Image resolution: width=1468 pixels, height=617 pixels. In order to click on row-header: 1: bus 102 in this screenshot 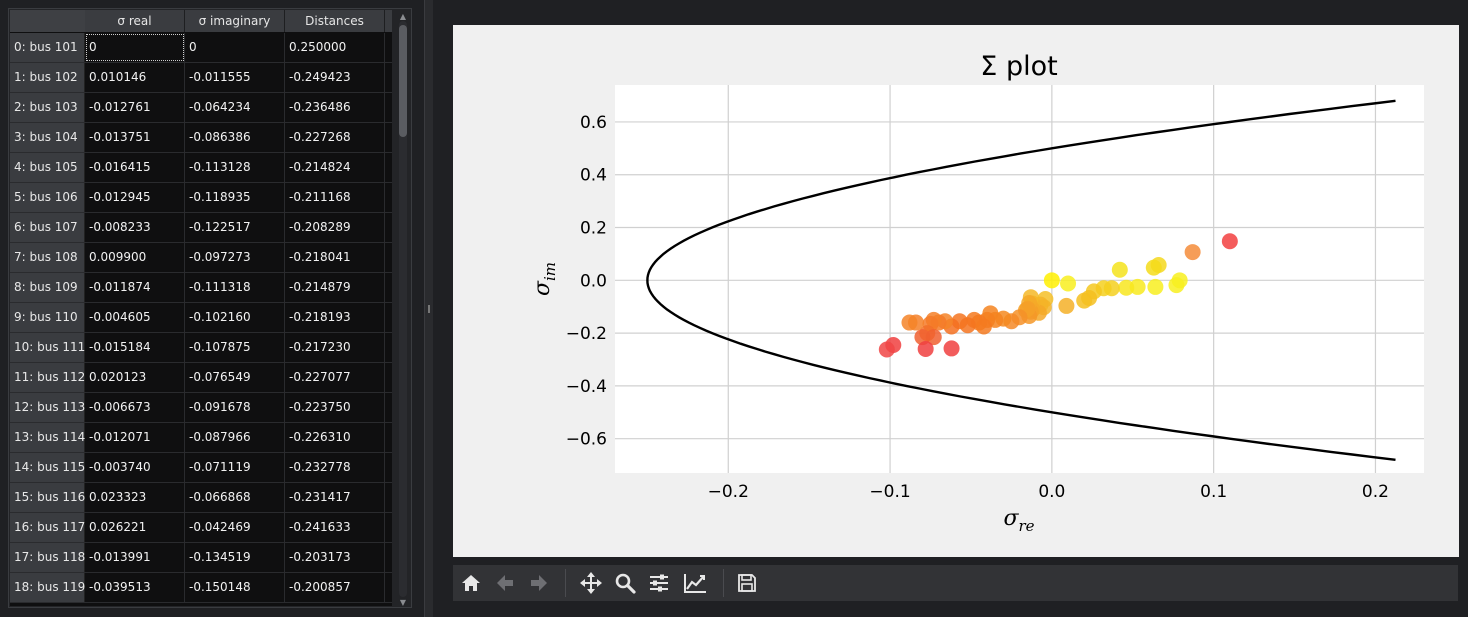, I will do `click(47, 77)`.